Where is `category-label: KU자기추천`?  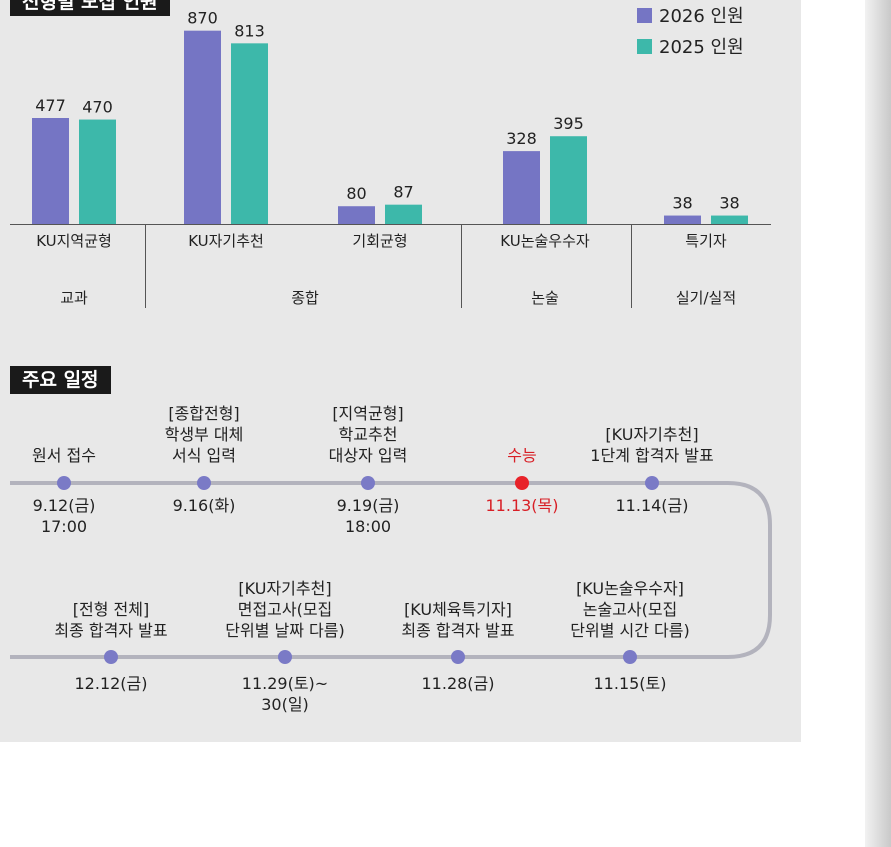 category-label: KU자기추천 is located at coordinates (226, 241).